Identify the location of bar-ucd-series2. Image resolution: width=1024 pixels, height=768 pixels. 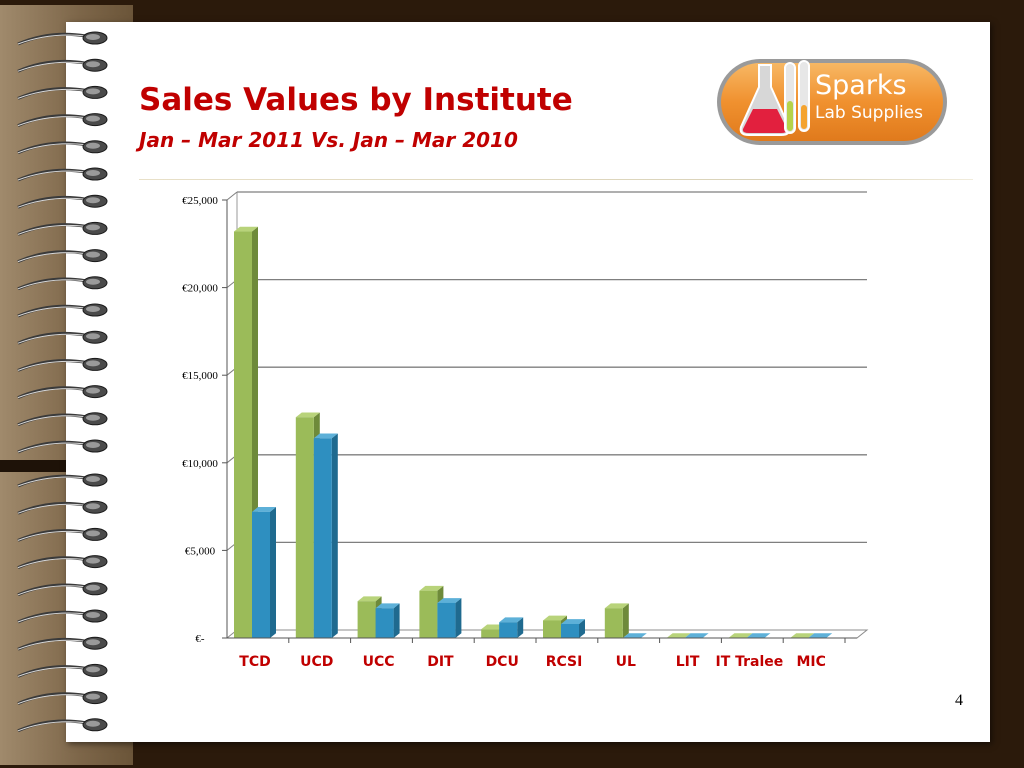
(325, 535).